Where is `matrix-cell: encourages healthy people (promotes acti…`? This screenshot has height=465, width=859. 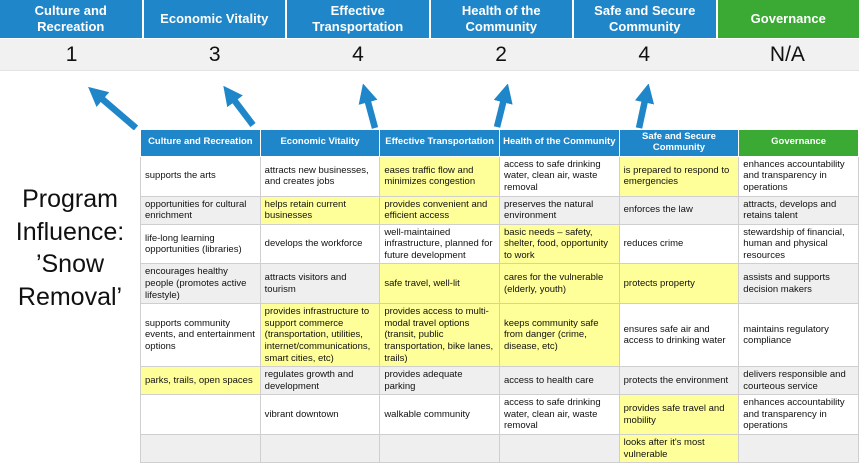
matrix-cell: encourages healthy people (promotes acti… is located at coordinates (200, 284).